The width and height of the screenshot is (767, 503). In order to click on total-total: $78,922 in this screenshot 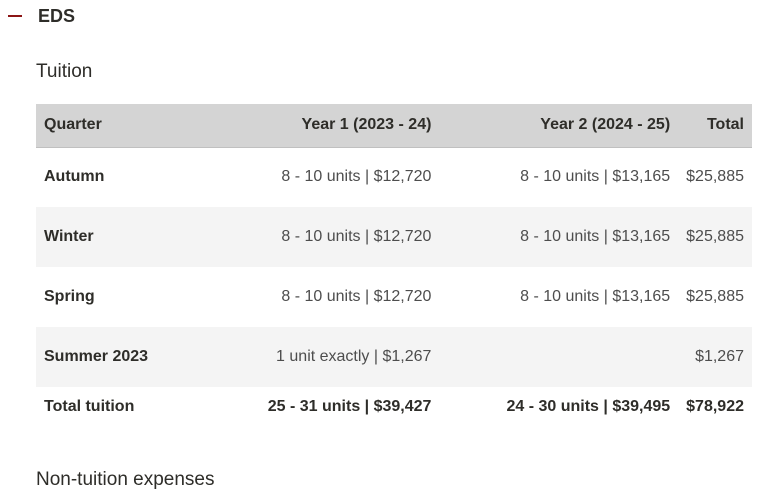, I will do `click(715, 406)`.